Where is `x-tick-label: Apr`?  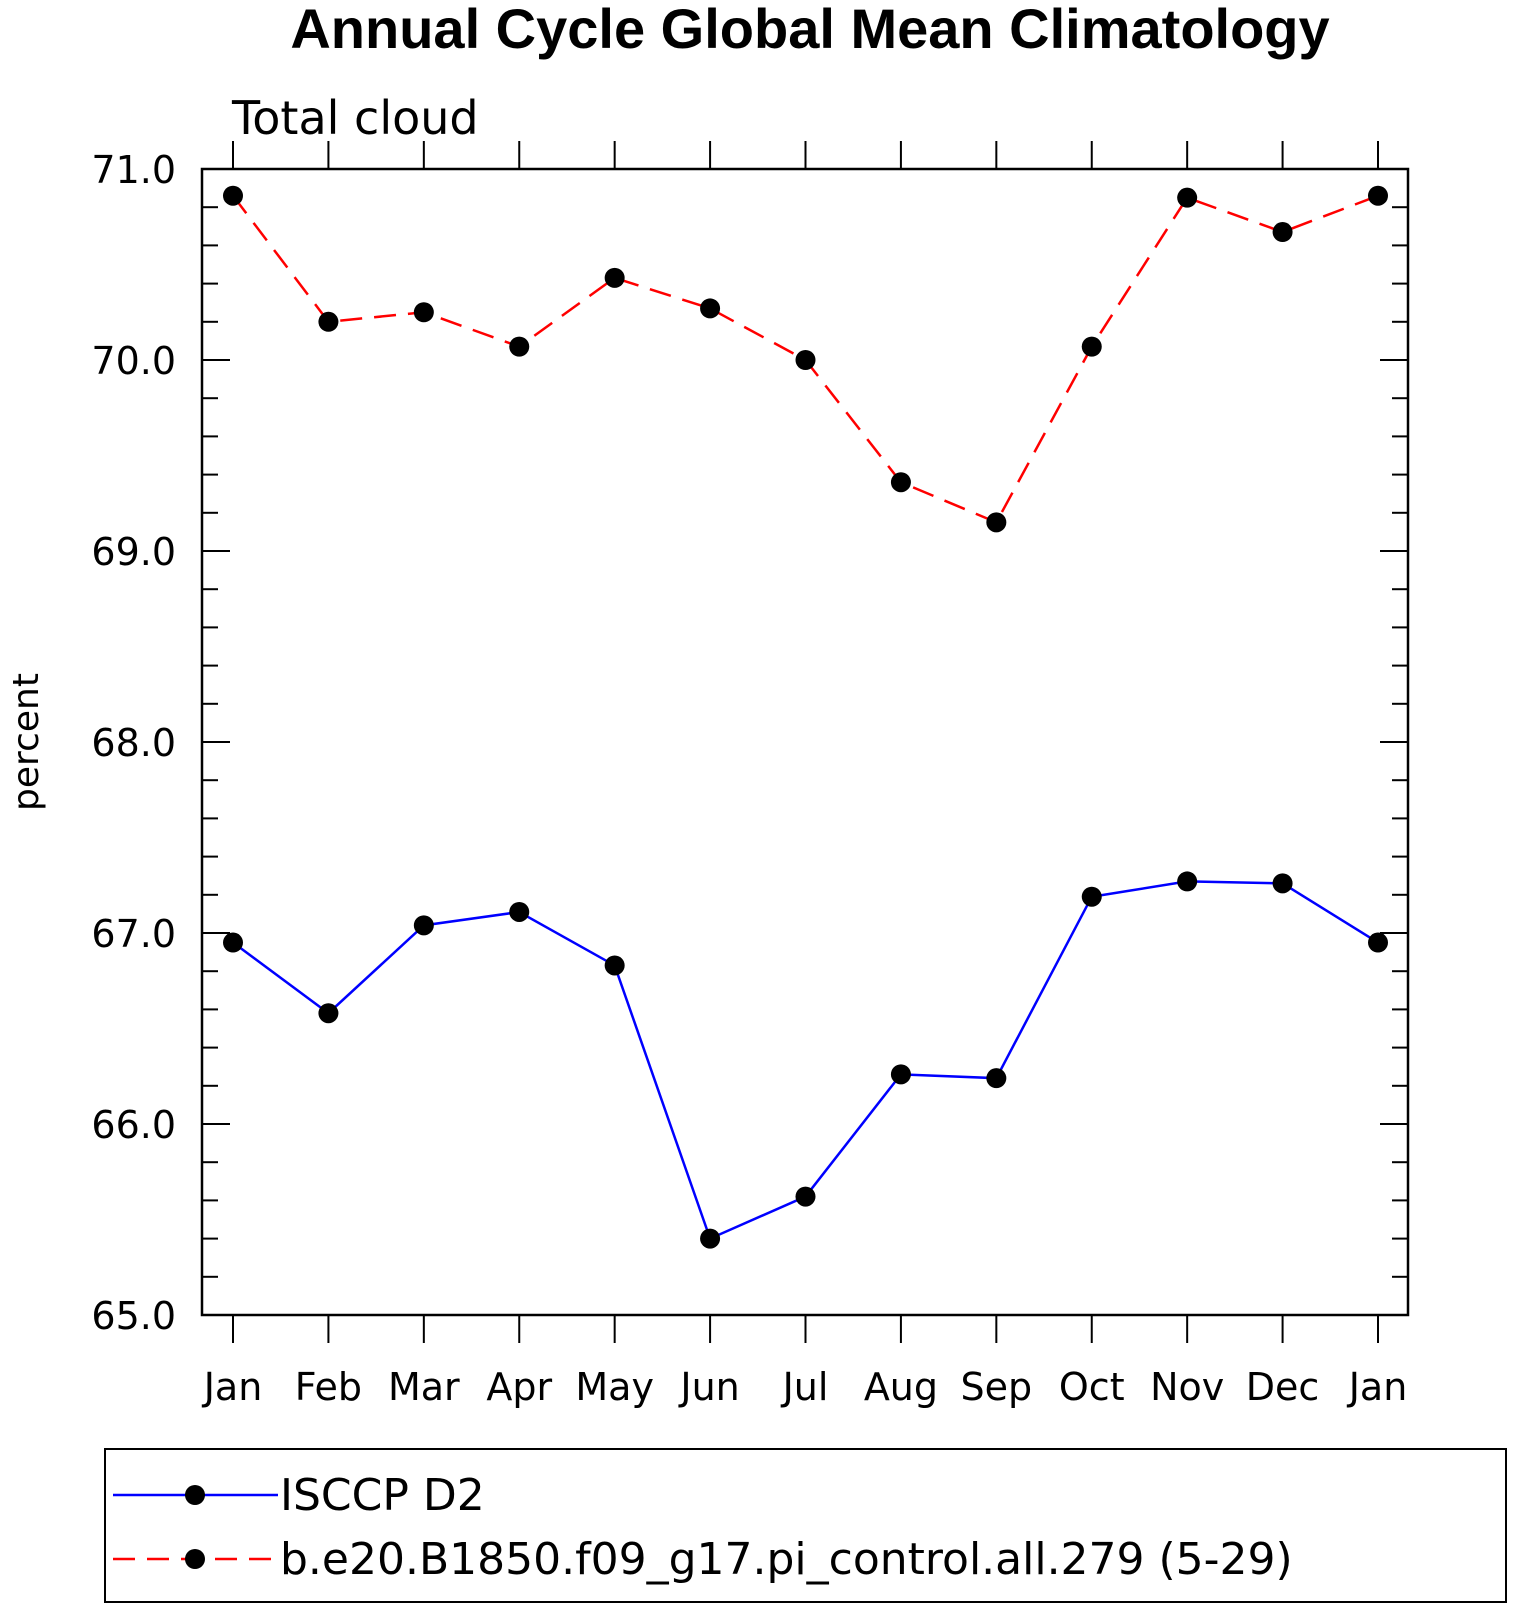
x-tick-label: Apr is located at coordinates (519, 1387).